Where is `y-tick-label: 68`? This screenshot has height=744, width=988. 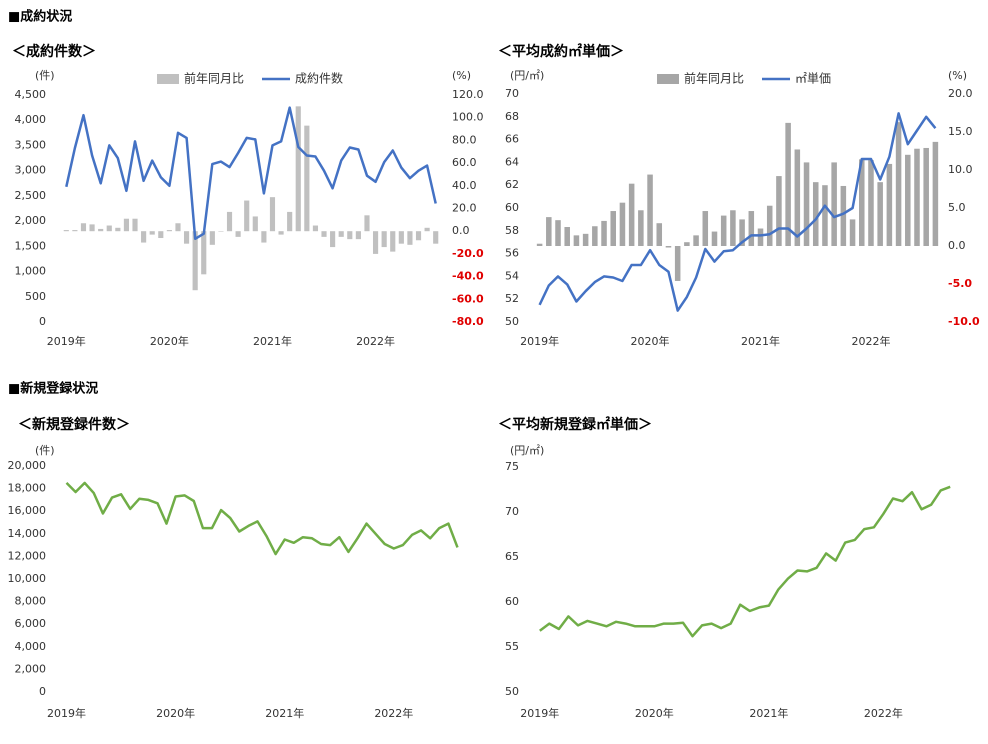 y-tick-label: 68 is located at coordinates (512, 116).